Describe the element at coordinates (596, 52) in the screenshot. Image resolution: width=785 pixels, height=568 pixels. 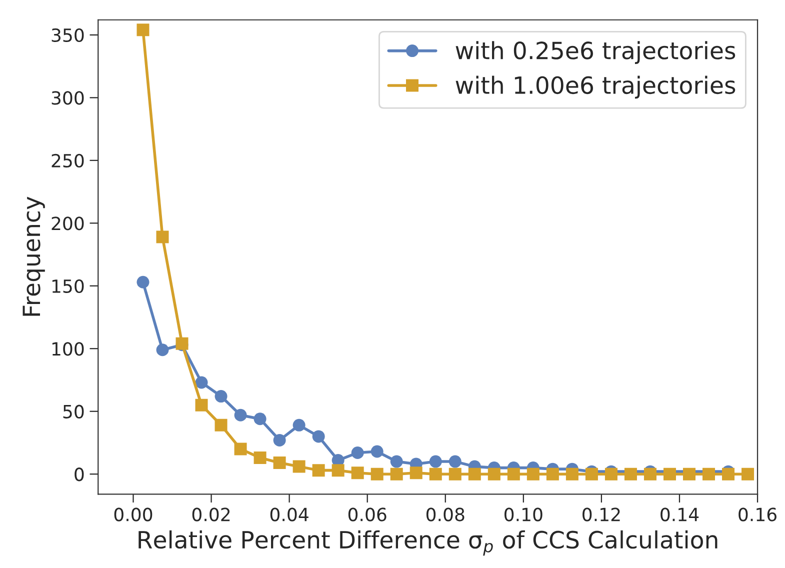
I see `legend-label: with 0.25e6 trajectories` at that location.